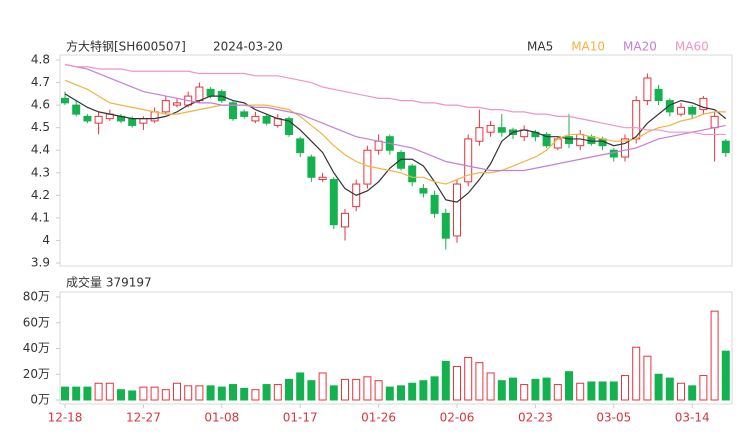 Image resolution: width=740 pixels, height=440 pixels. Describe the element at coordinates (300, 418) in the screenshot. I see `x-tick-label: 01-17` at that location.